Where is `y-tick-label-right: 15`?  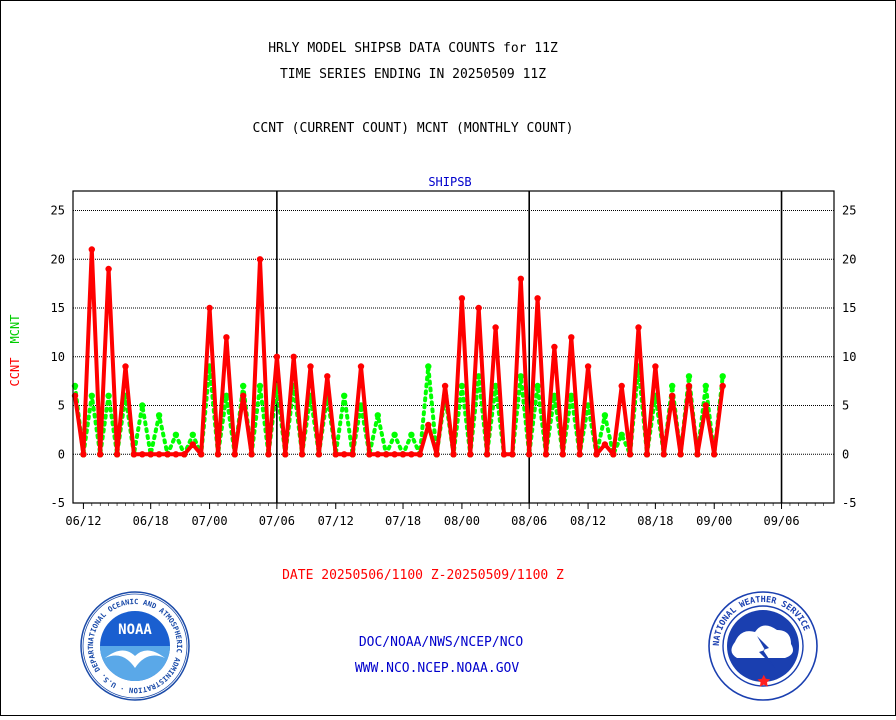
y-tick-label-right: 15 is located at coordinates (849, 308).